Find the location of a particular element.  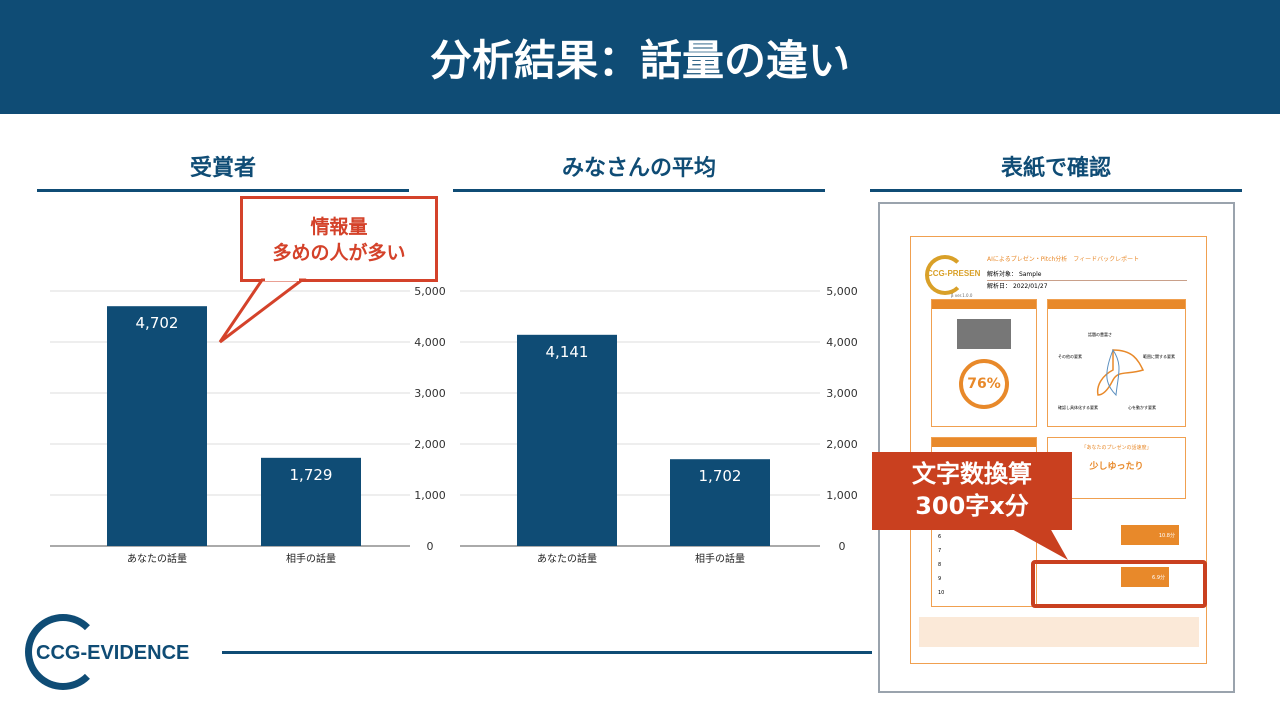

radar-label: 話題の豊富さ is located at coordinates (1100, 334).